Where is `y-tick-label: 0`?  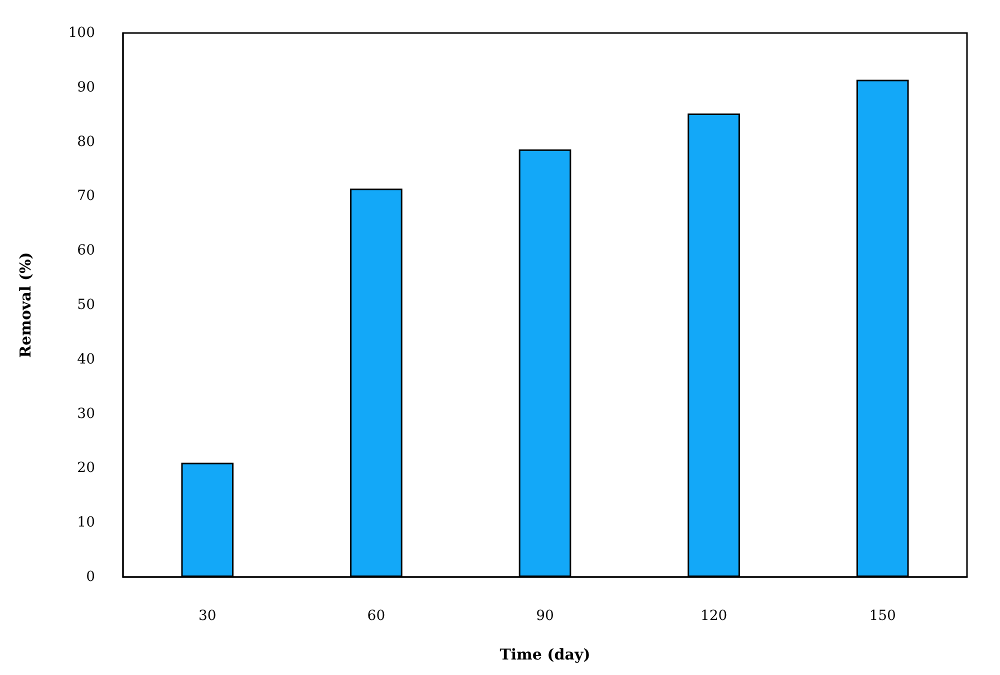 y-tick-label: 0 is located at coordinates (90, 577).